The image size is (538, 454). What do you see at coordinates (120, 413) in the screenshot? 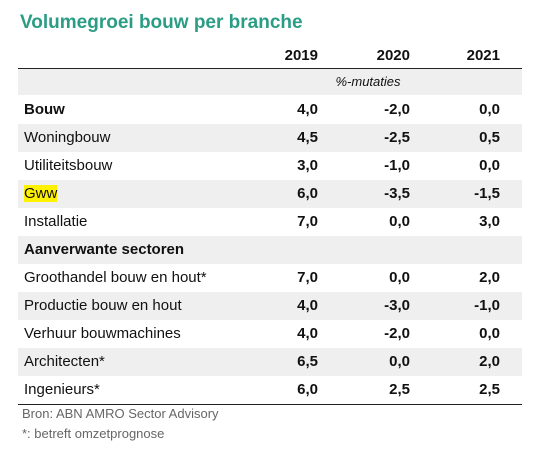
I see `source: Bron: ABN AMRO Sector Advisory` at bounding box center [120, 413].